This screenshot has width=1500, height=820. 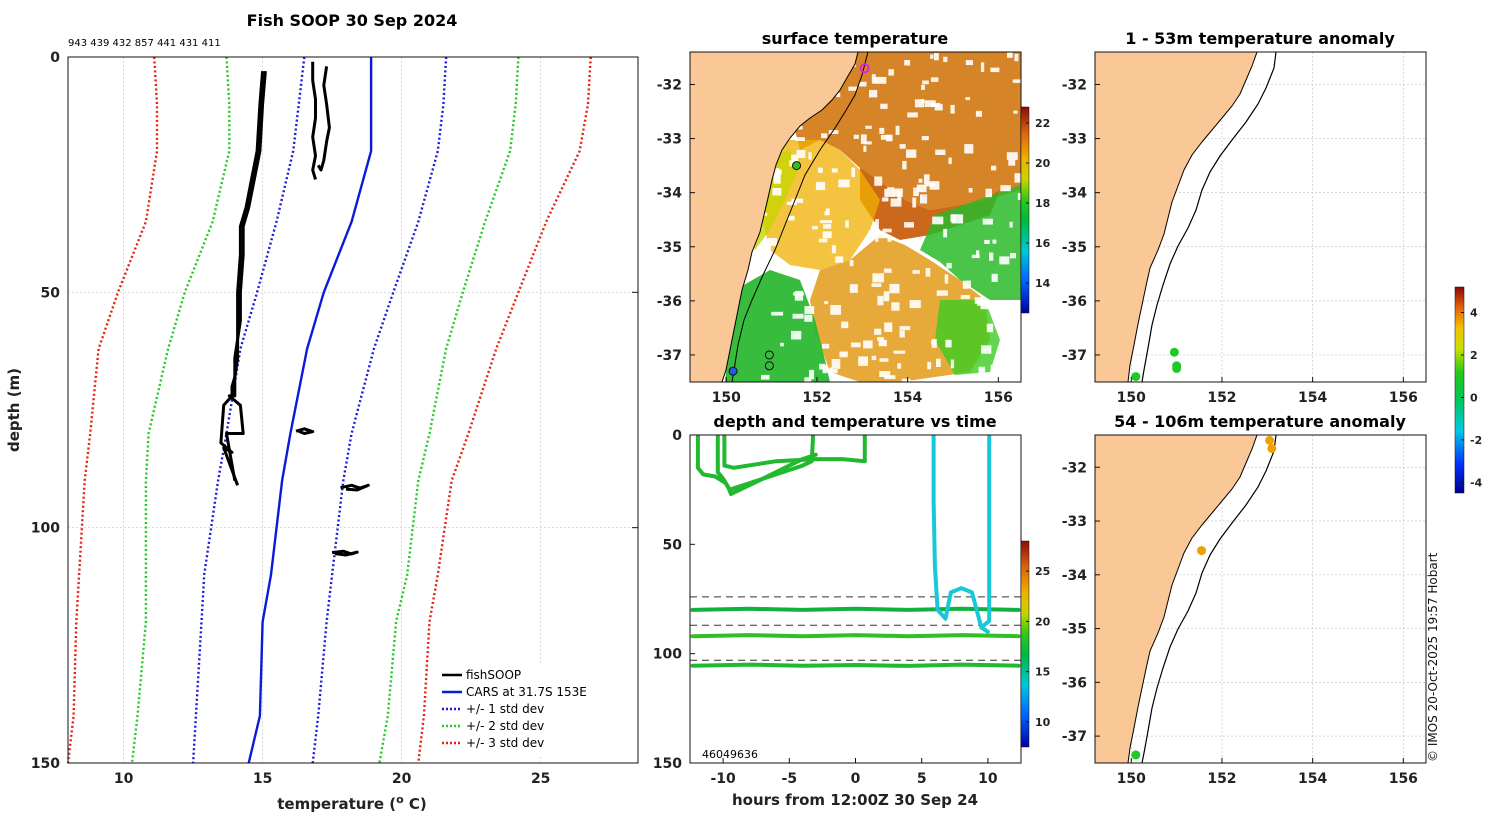 What do you see at coordinates (970, 242) in the screenshot?
I see `sst-cool-east` at bounding box center [970, 242].